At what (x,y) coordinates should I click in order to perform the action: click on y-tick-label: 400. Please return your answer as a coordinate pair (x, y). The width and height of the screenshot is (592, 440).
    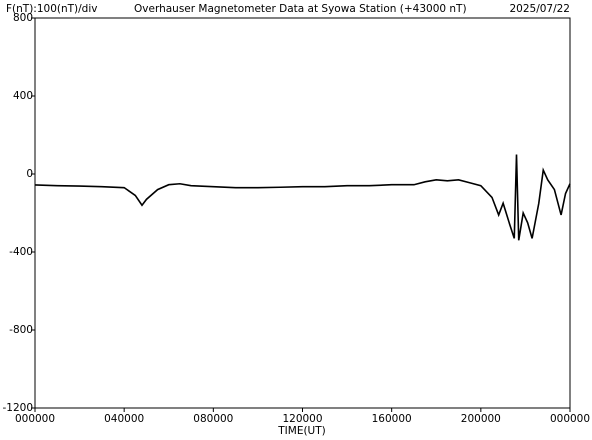
    Looking at the image, I should click on (23, 96).